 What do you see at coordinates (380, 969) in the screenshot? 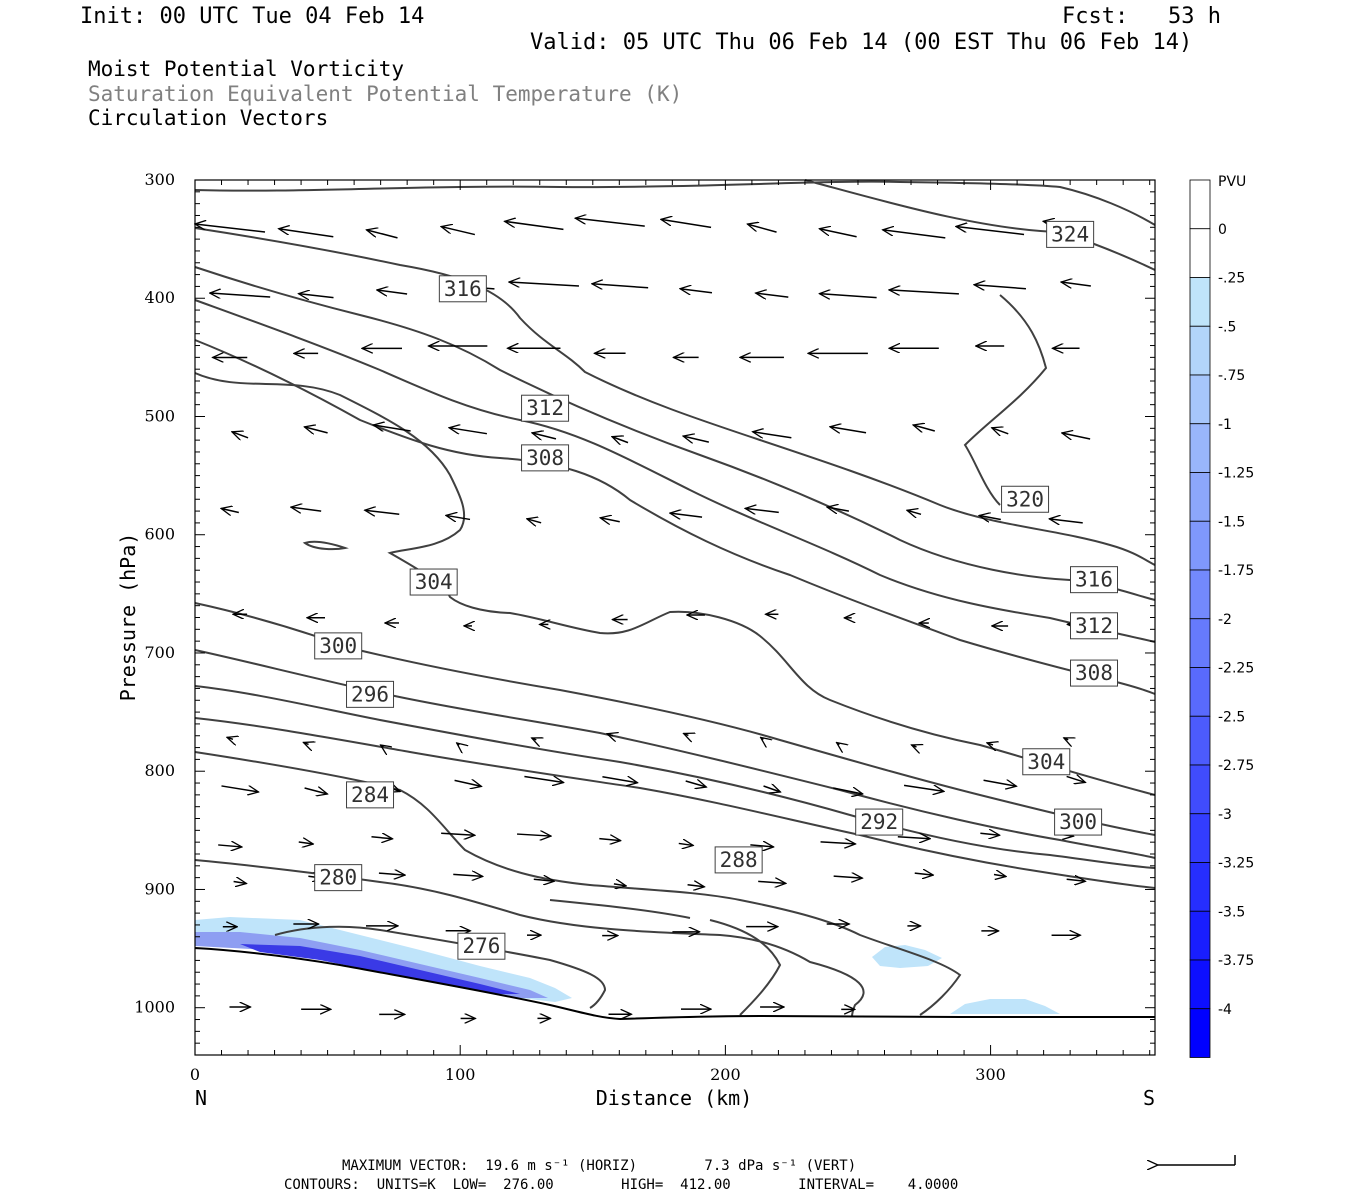
I see `pv-region-west-core` at bounding box center [380, 969].